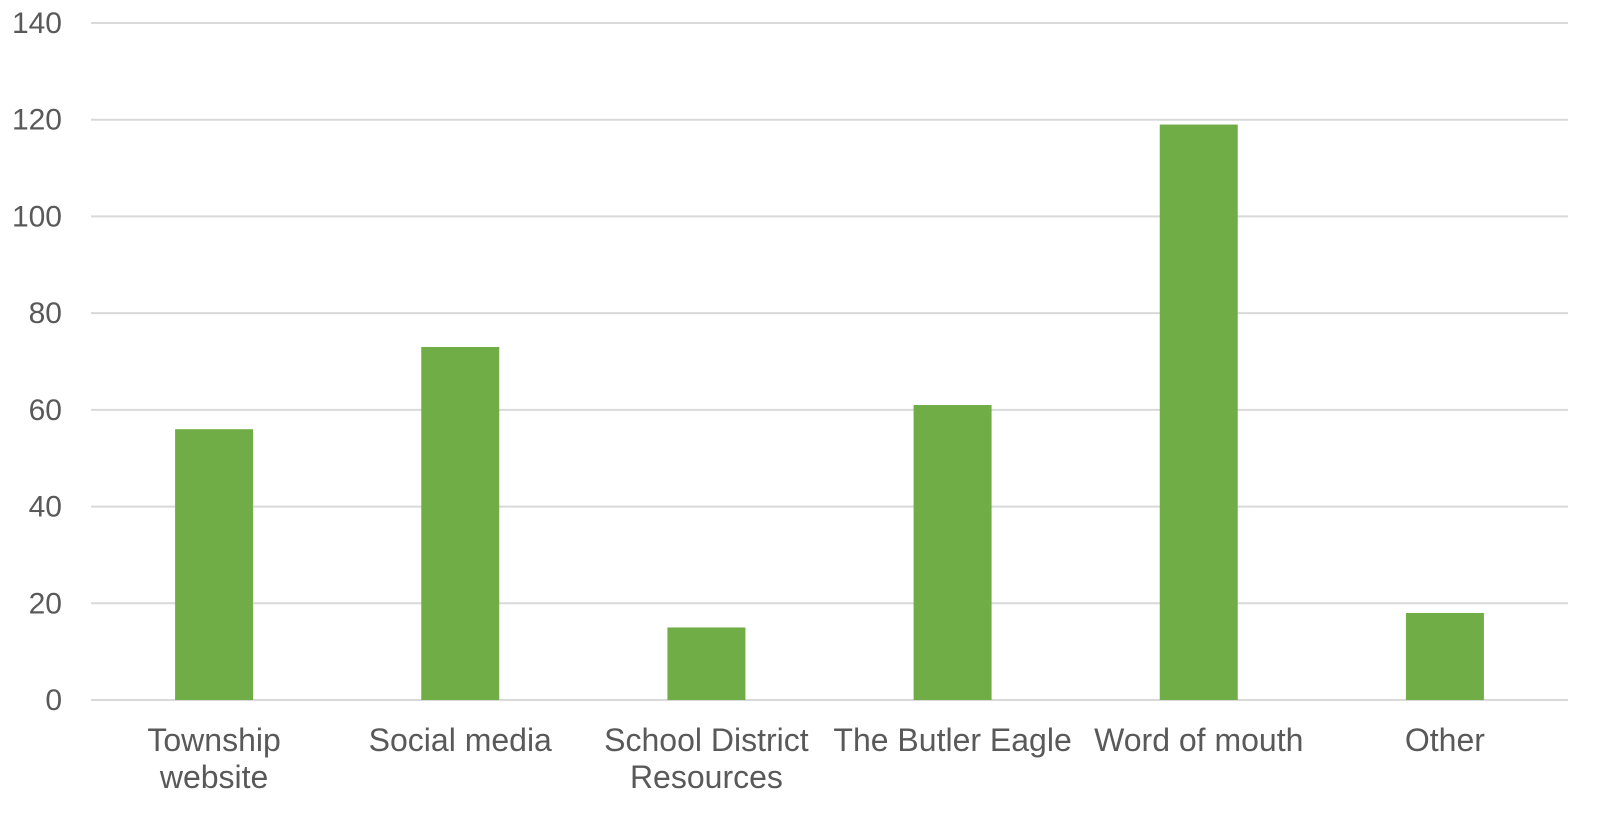  What do you see at coordinates (45, 313) in the screenshot?
I see `y-tick-label: 80` at bounding box center [45, 313].